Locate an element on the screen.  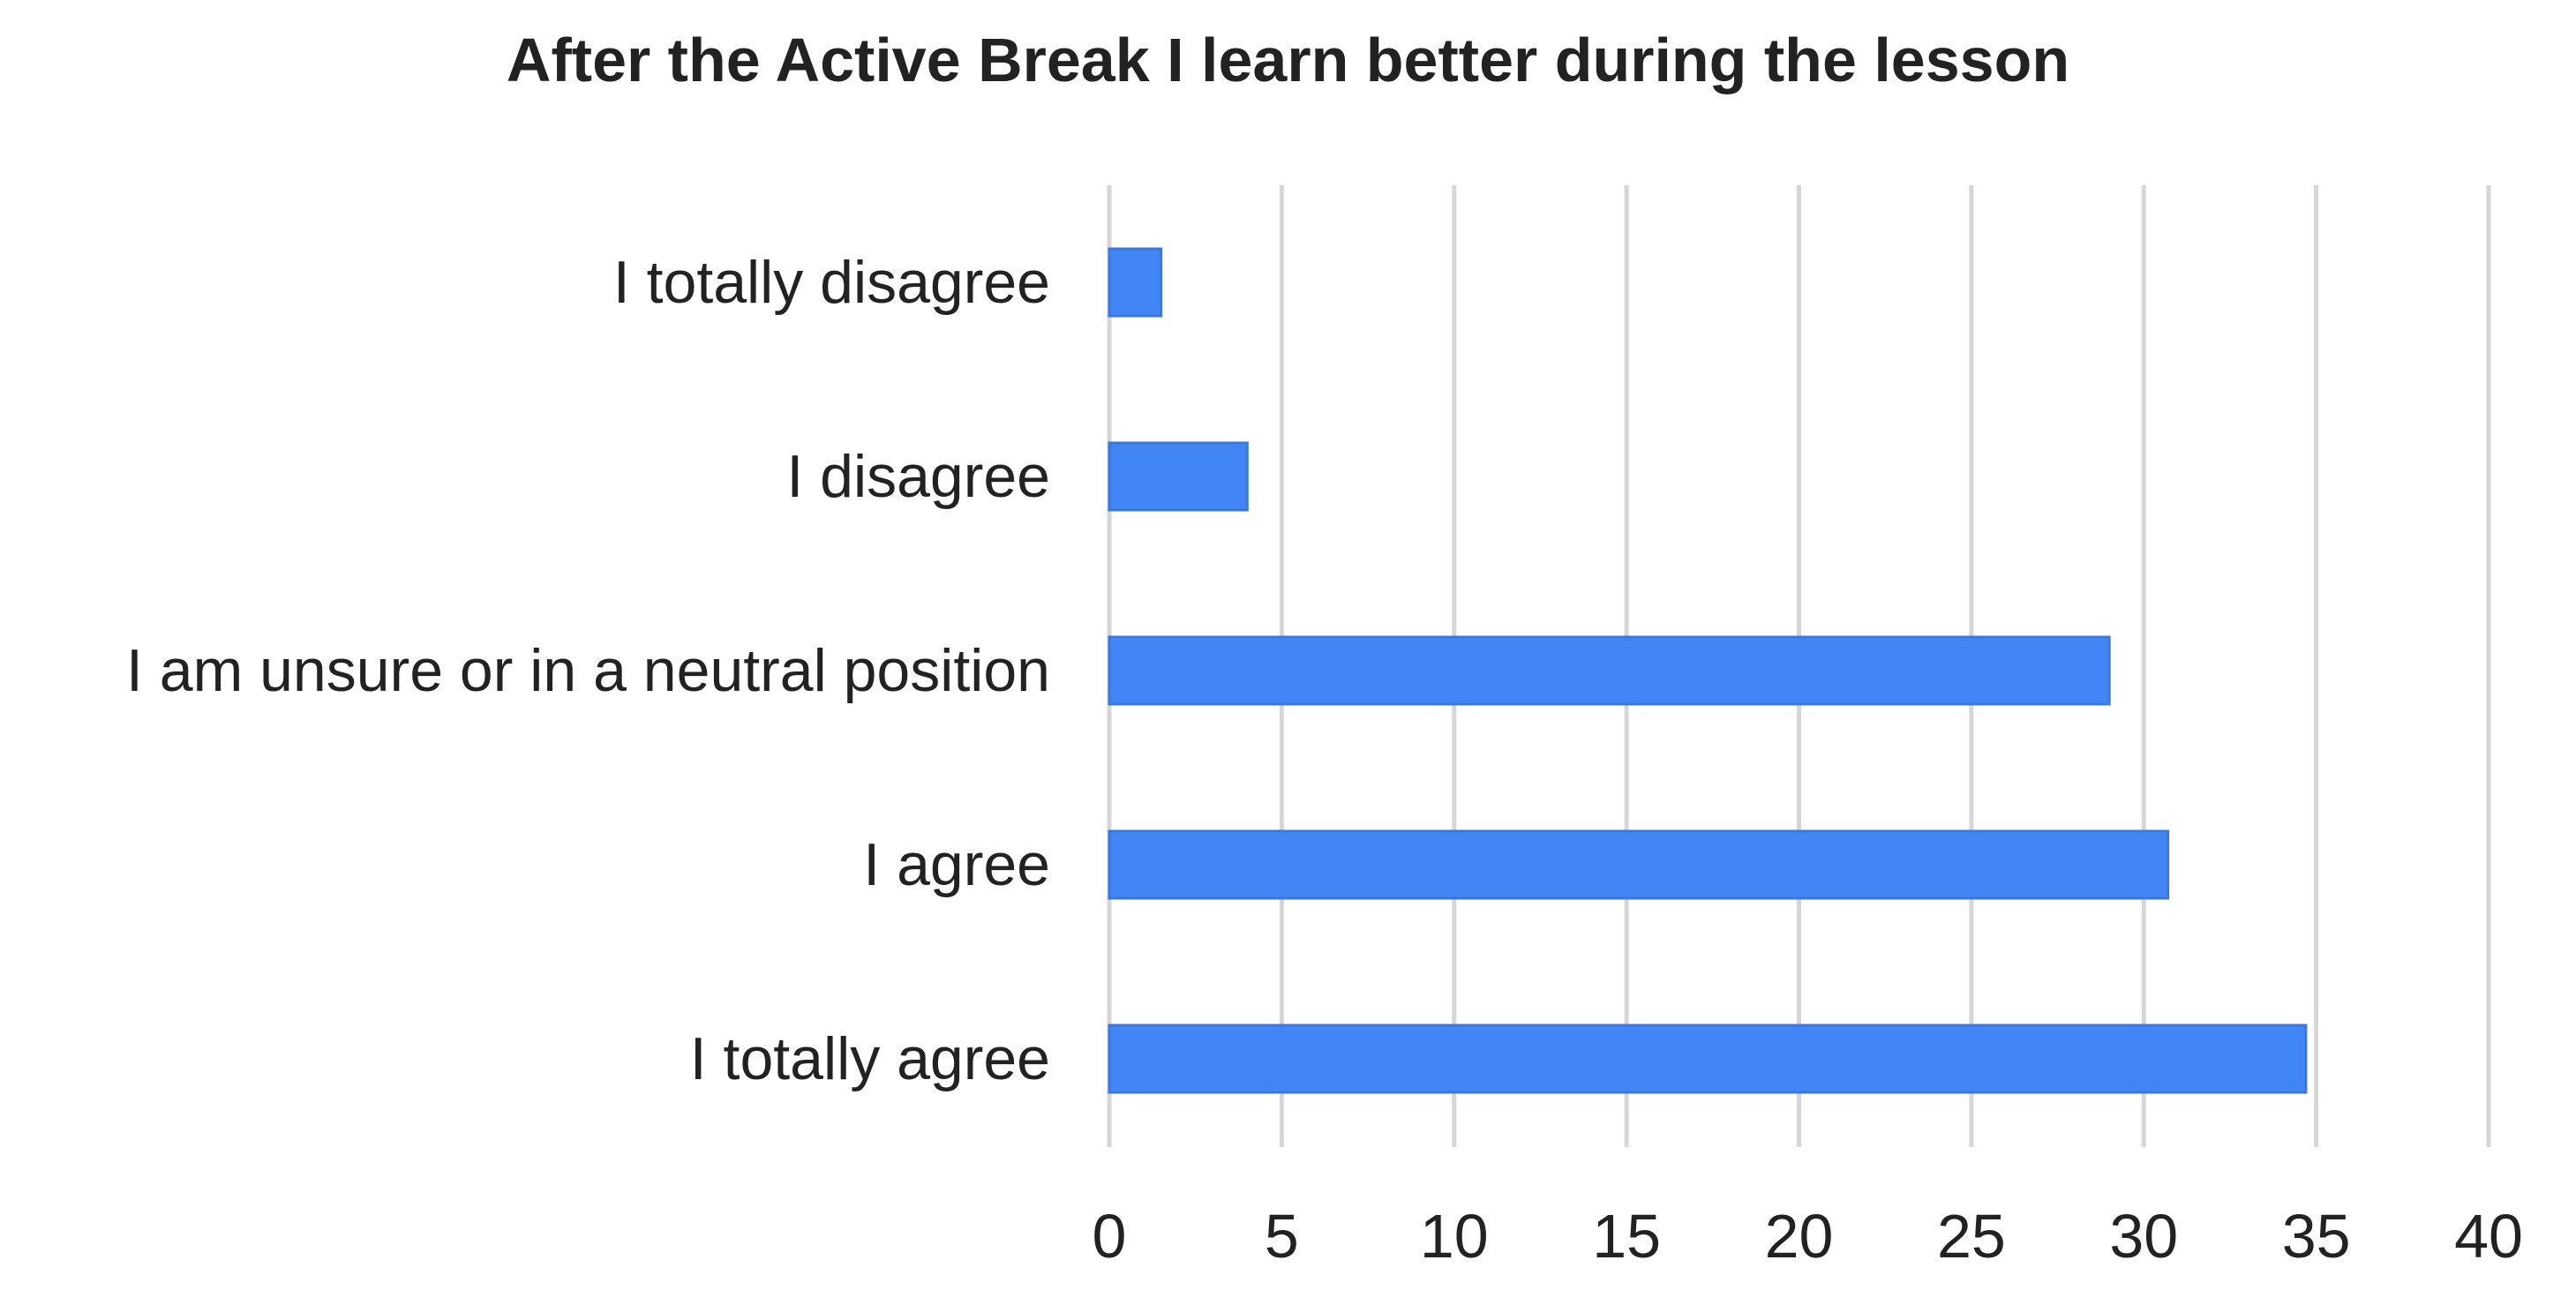
x-tick-label: 30 is located at coordinates (2143, 1236).